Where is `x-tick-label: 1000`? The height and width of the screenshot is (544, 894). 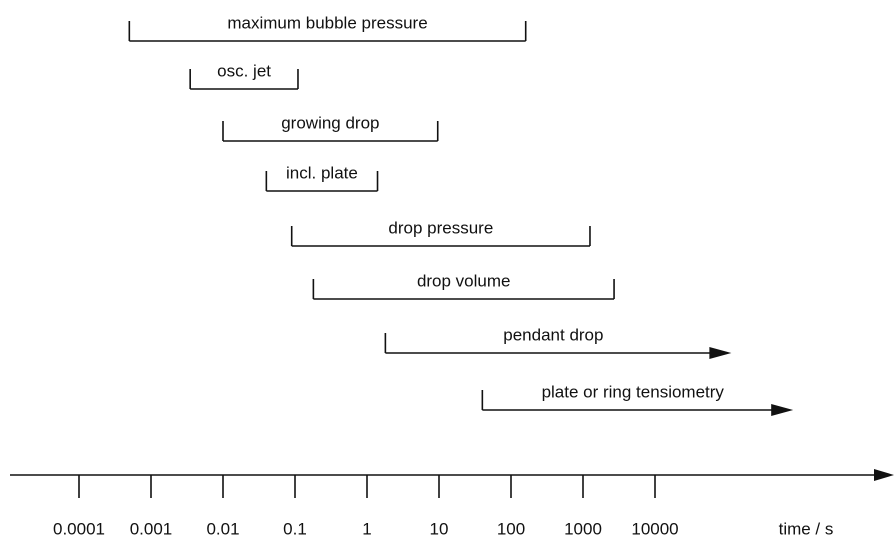
x-tick-label: 1000 is located at coordinates (583, 528).